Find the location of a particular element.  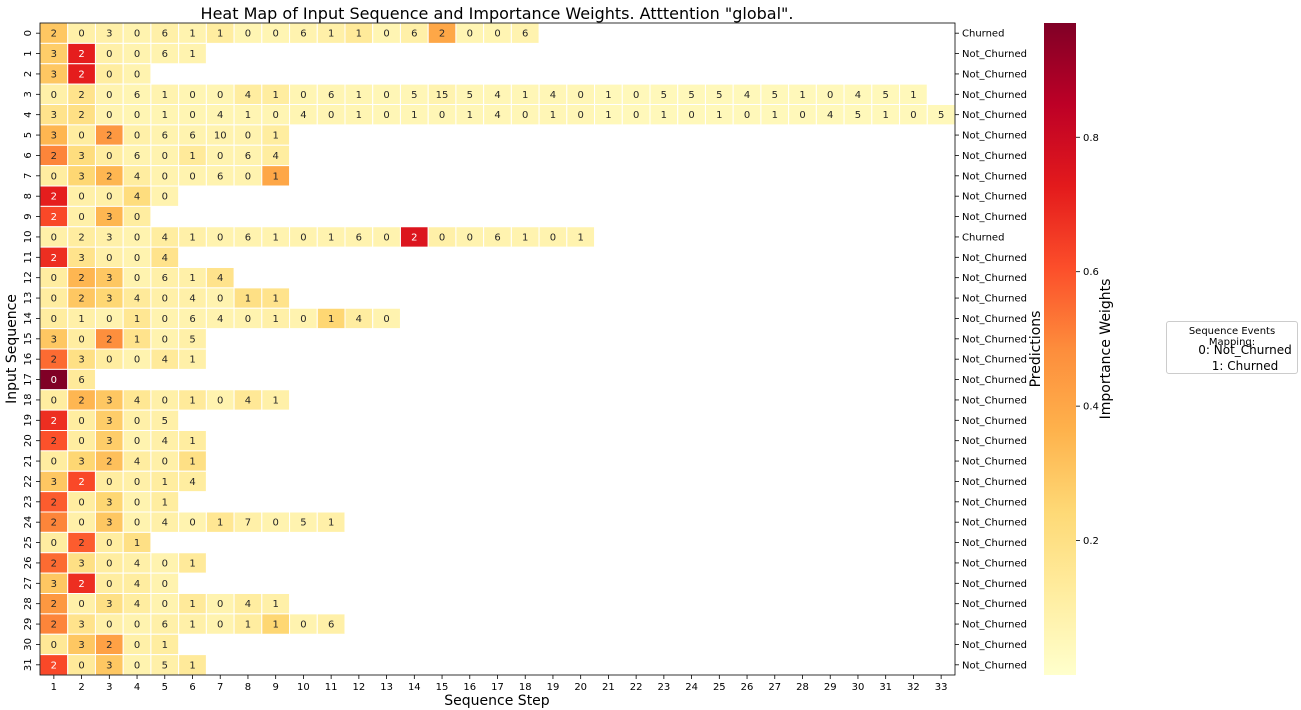

y-tick-label: 29 is located at coordinates (28, 624).